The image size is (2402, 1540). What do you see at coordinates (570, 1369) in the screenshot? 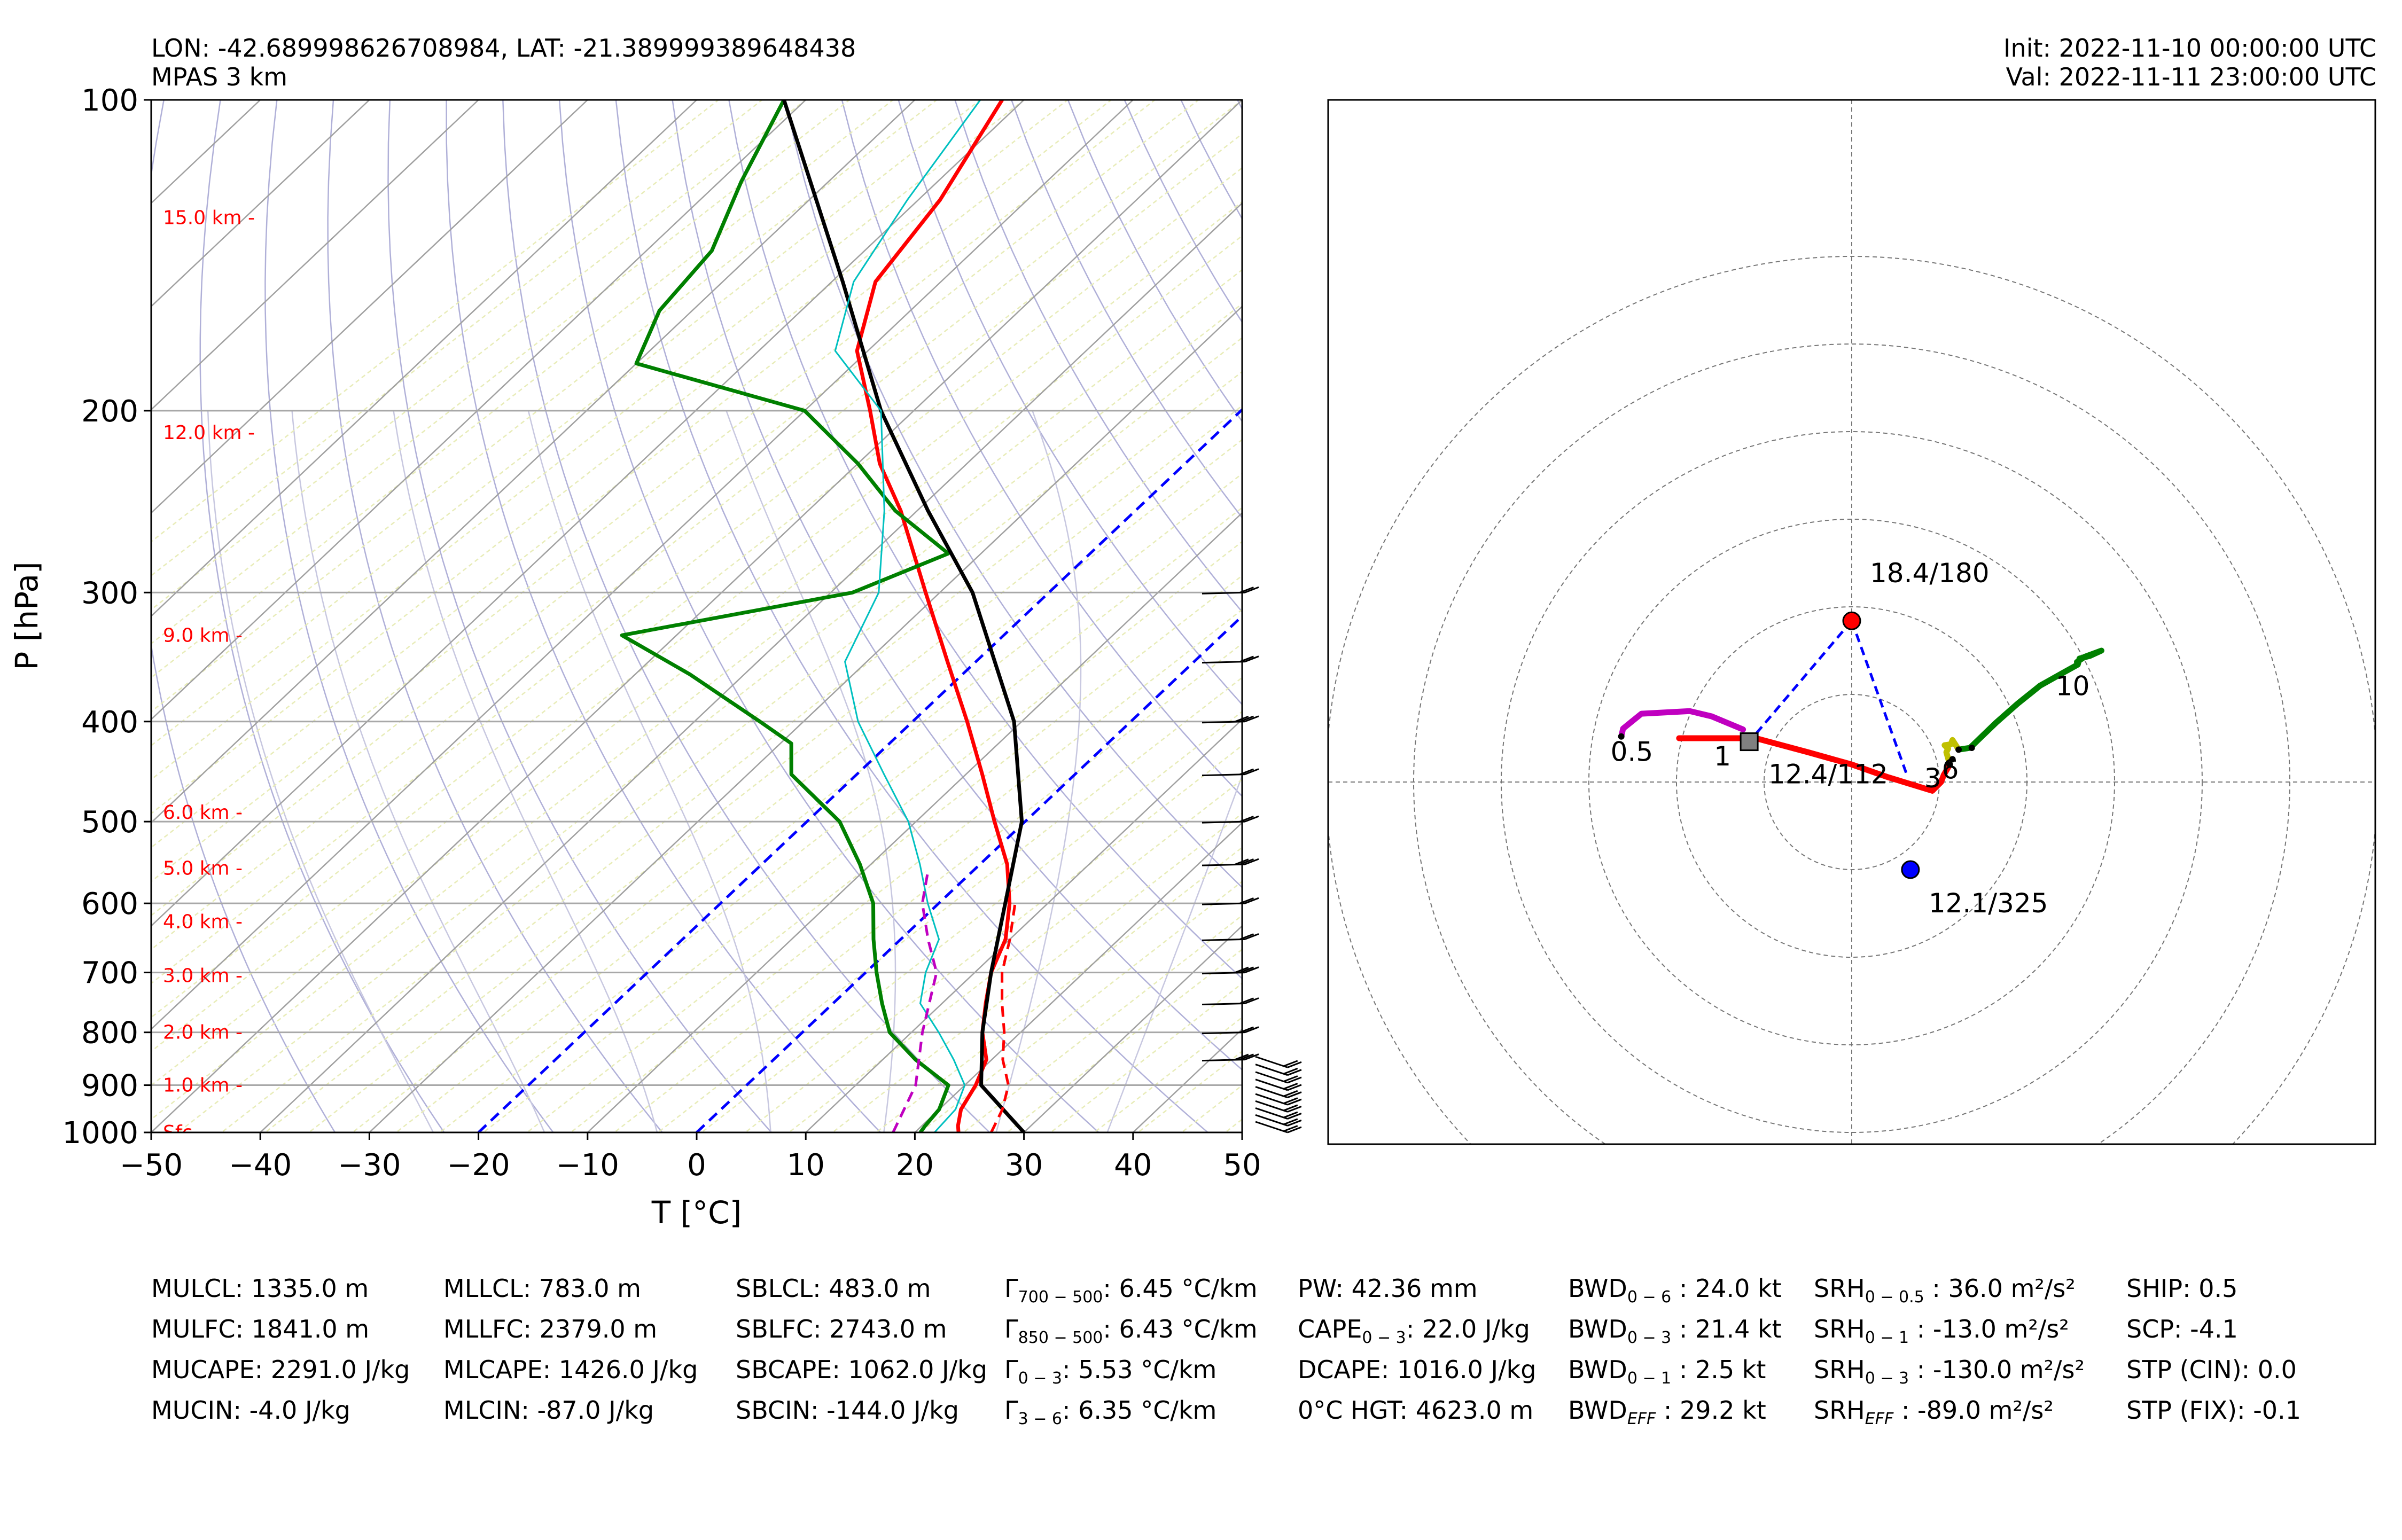
I see `index-mlcape: MLCAPE: 1426.0 J/kg` at bounding box center [570, 1369].